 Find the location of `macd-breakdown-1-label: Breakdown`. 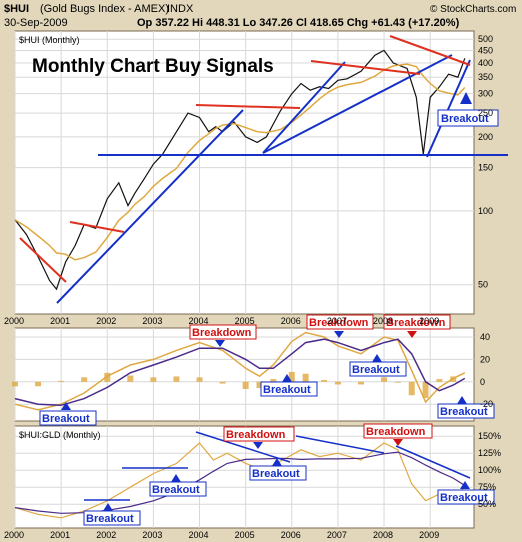

macd-breakdown-1-label: Breakdown is located at coordinates (222, 333).